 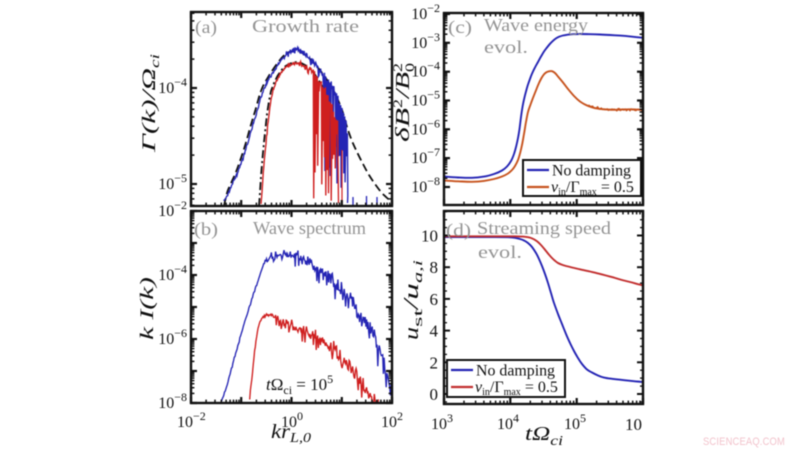 What do you see at coordinates (147, 308) in the screenshot?
I see `svg-text: k I(k)` at bounding box center [147, 308].